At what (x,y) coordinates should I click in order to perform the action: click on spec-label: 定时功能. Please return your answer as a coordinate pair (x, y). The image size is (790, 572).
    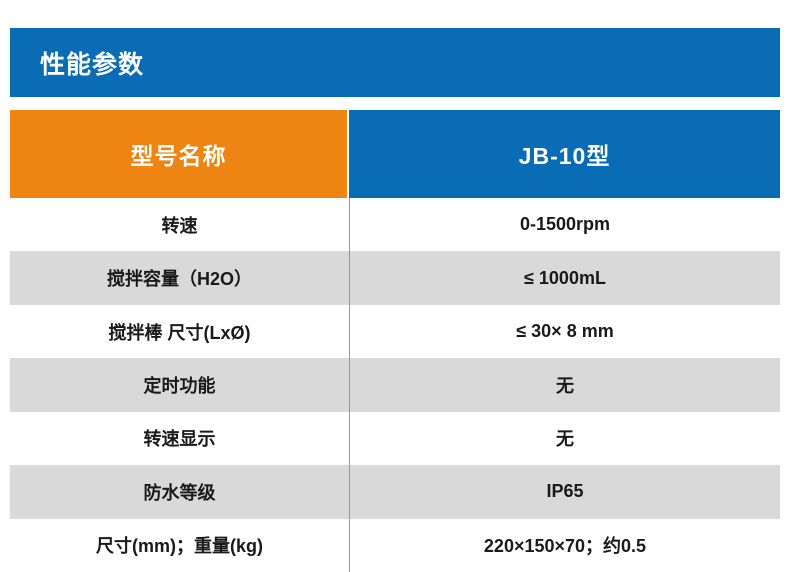
    Looking at the image, I should click on (179, 385).